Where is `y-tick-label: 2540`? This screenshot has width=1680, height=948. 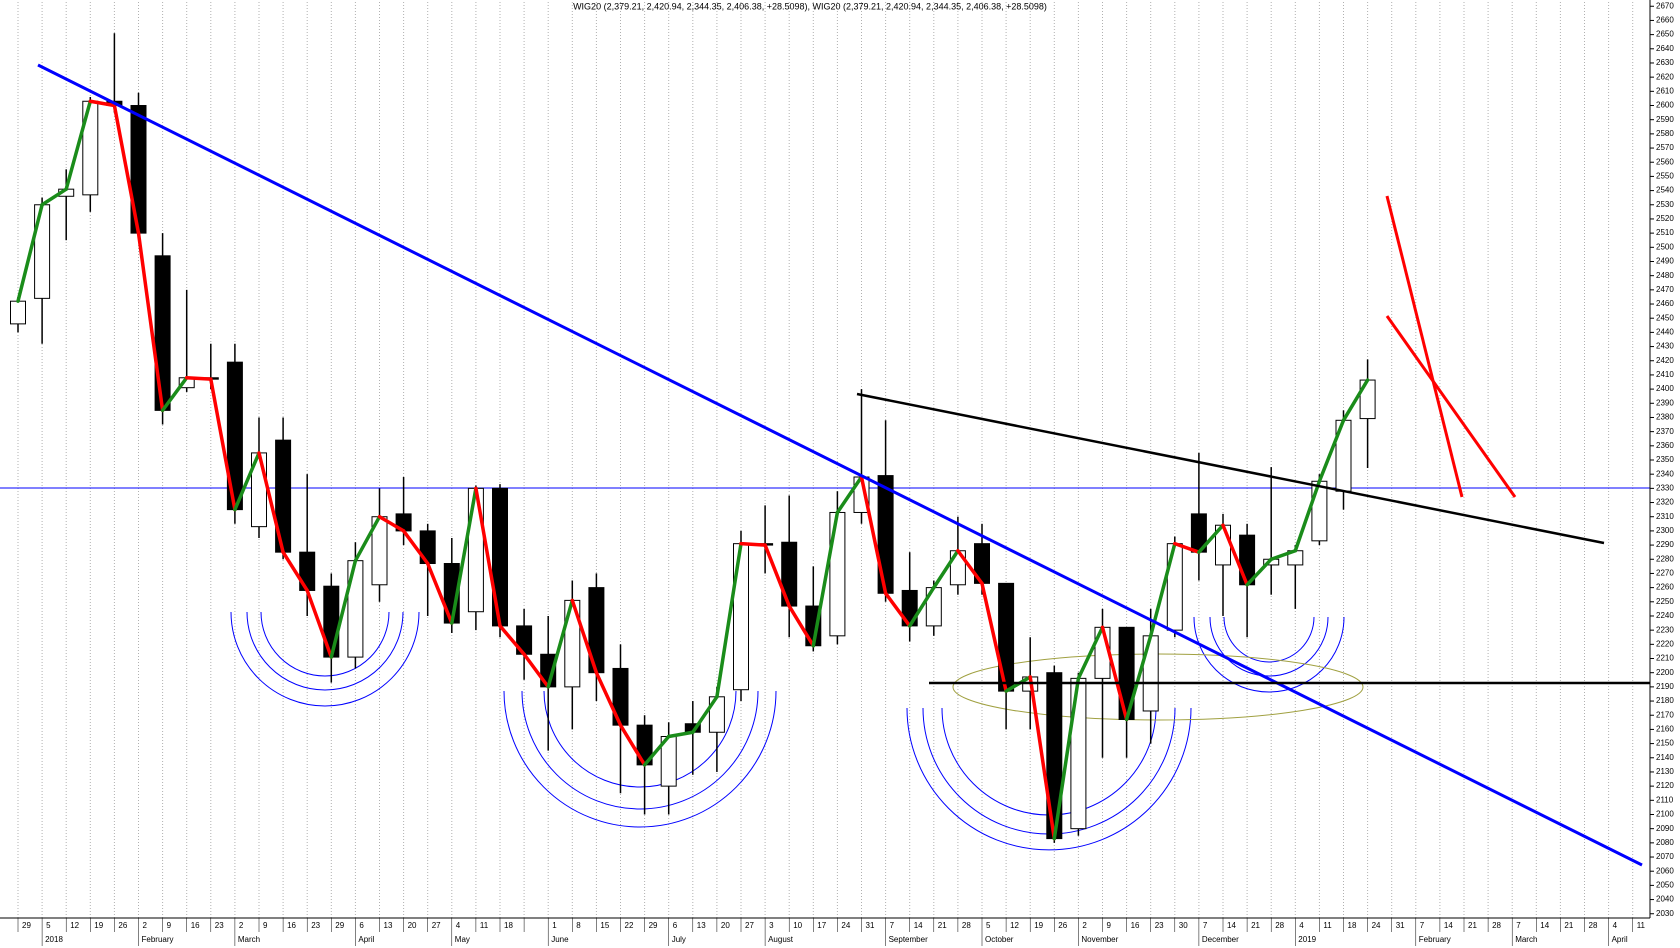
y-tick-label: 2540 is located at coordinates (1665, 190).